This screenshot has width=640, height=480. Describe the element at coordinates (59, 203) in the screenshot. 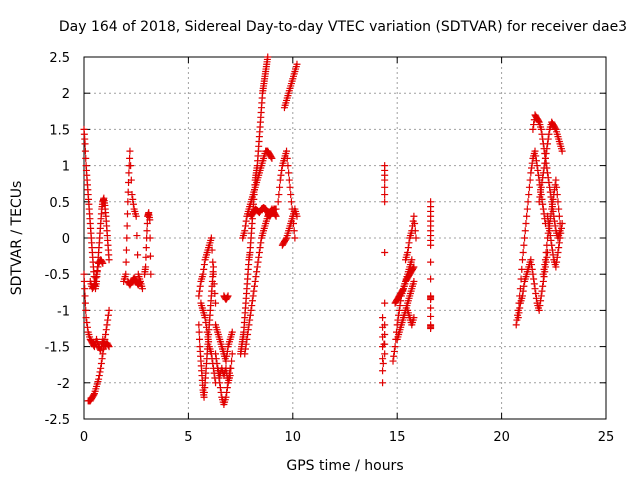

I see `y-tick-label: 0.5` at that location.